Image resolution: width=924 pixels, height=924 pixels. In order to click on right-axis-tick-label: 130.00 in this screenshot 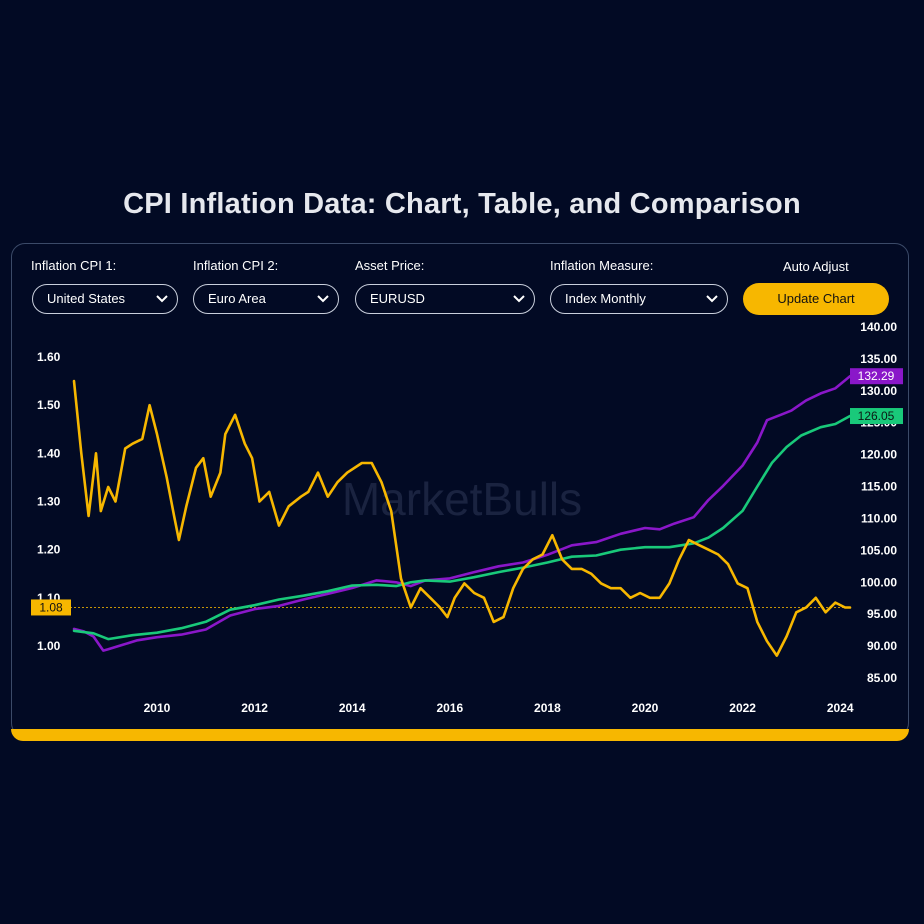, I will do `click(878, 391)`.